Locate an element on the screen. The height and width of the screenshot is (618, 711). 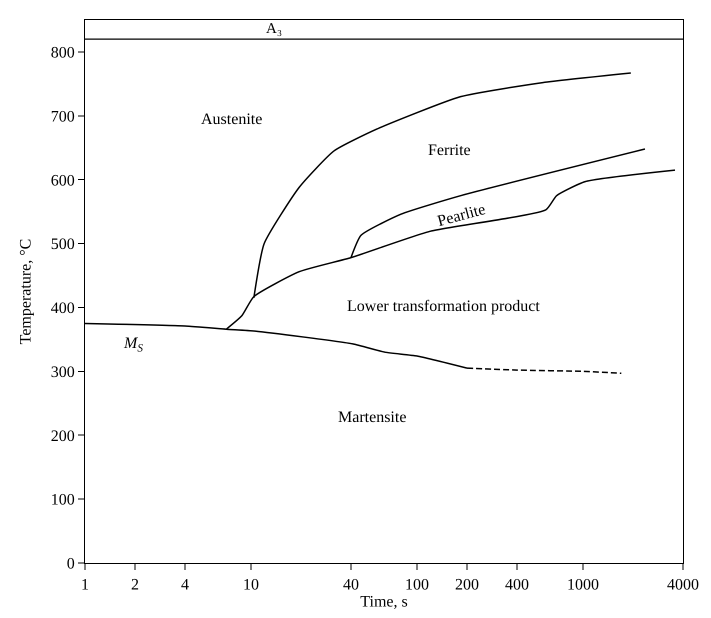
ref-line-label: A₃ is located at coordinates (274, 29).